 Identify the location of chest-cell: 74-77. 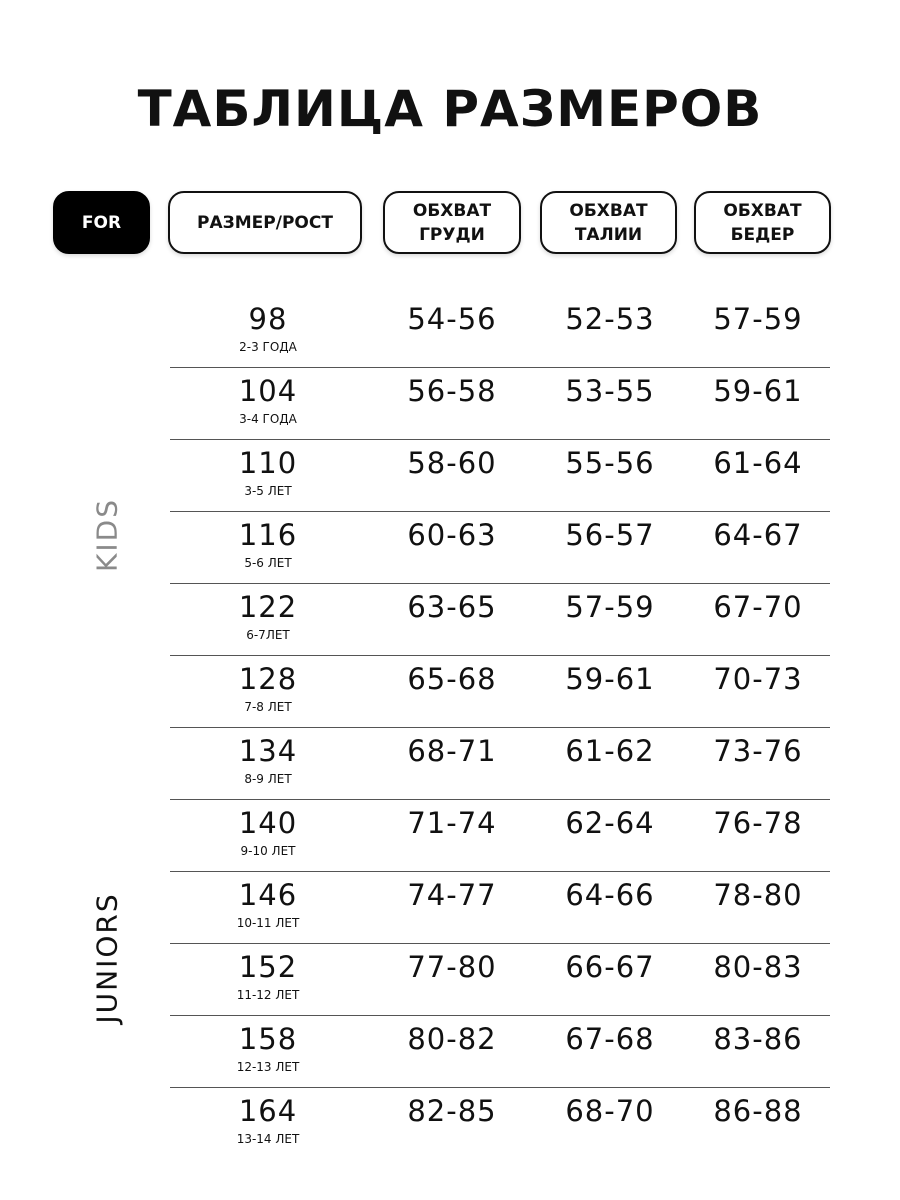
(452, 895).